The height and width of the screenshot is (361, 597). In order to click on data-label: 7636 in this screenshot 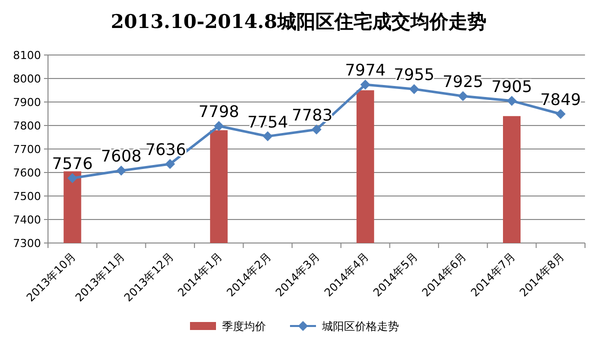, I will do `click(165, 150)`.